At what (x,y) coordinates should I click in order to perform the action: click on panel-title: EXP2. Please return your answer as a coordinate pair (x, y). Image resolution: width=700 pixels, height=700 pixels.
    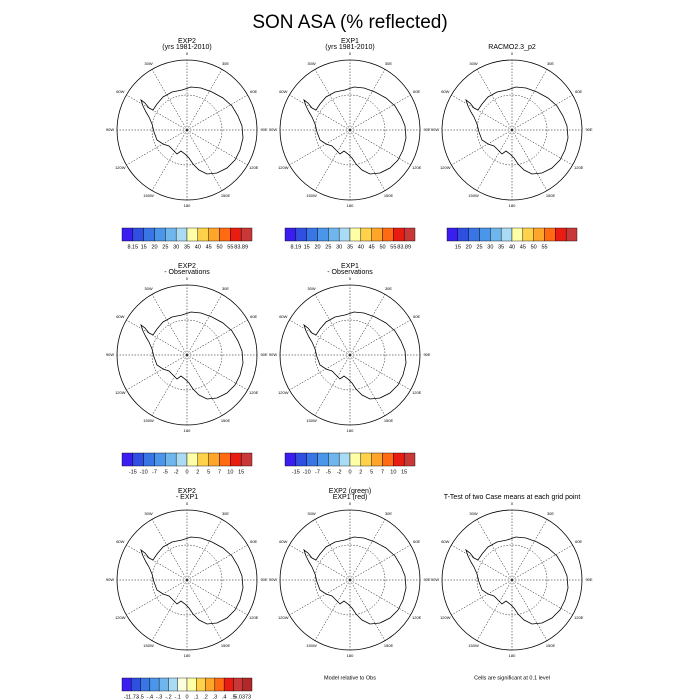
    Looking at the image, I should click on (187, 41).